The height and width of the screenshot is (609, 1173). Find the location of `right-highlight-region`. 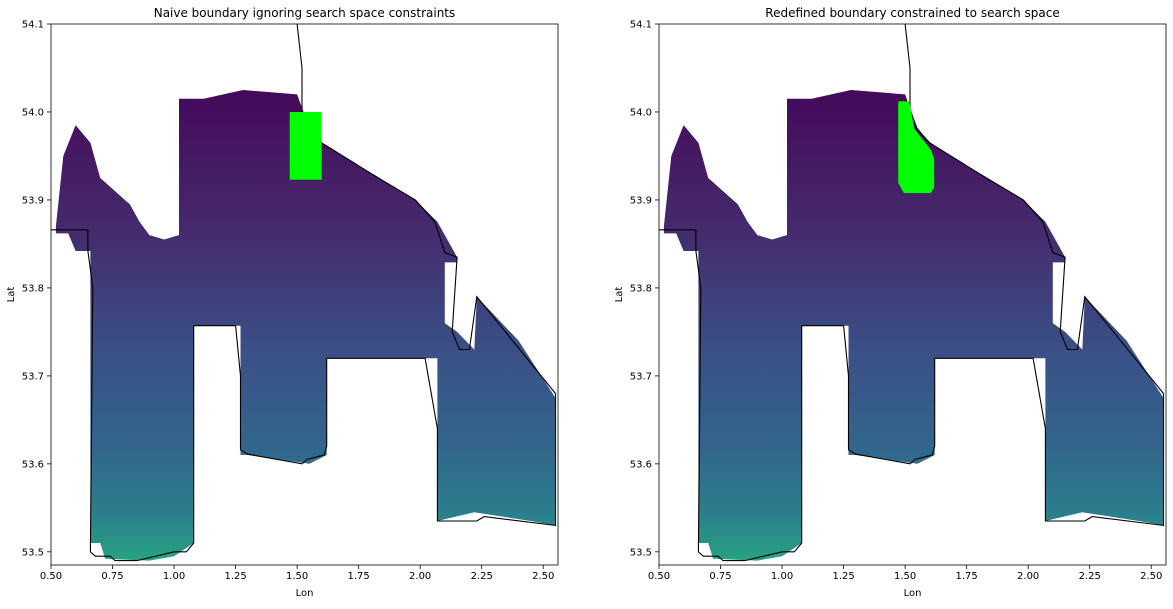

right-highlight-region is located at coordinates (916, 147).